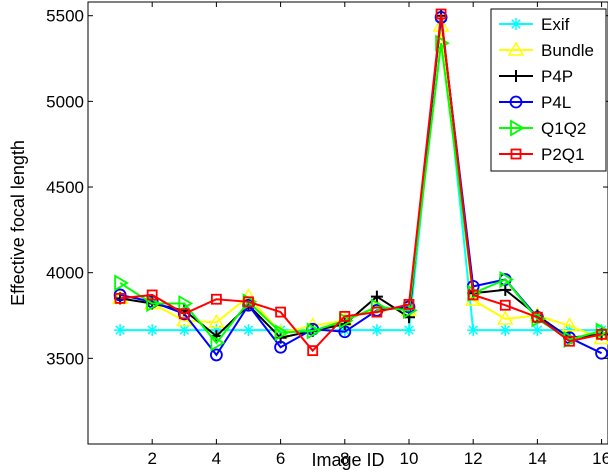 The height and width of the screenshot is (474, 608). Describe the element at coordinates (409, 458) in the screenshot. I see `x-tick-label: 10` at that location.